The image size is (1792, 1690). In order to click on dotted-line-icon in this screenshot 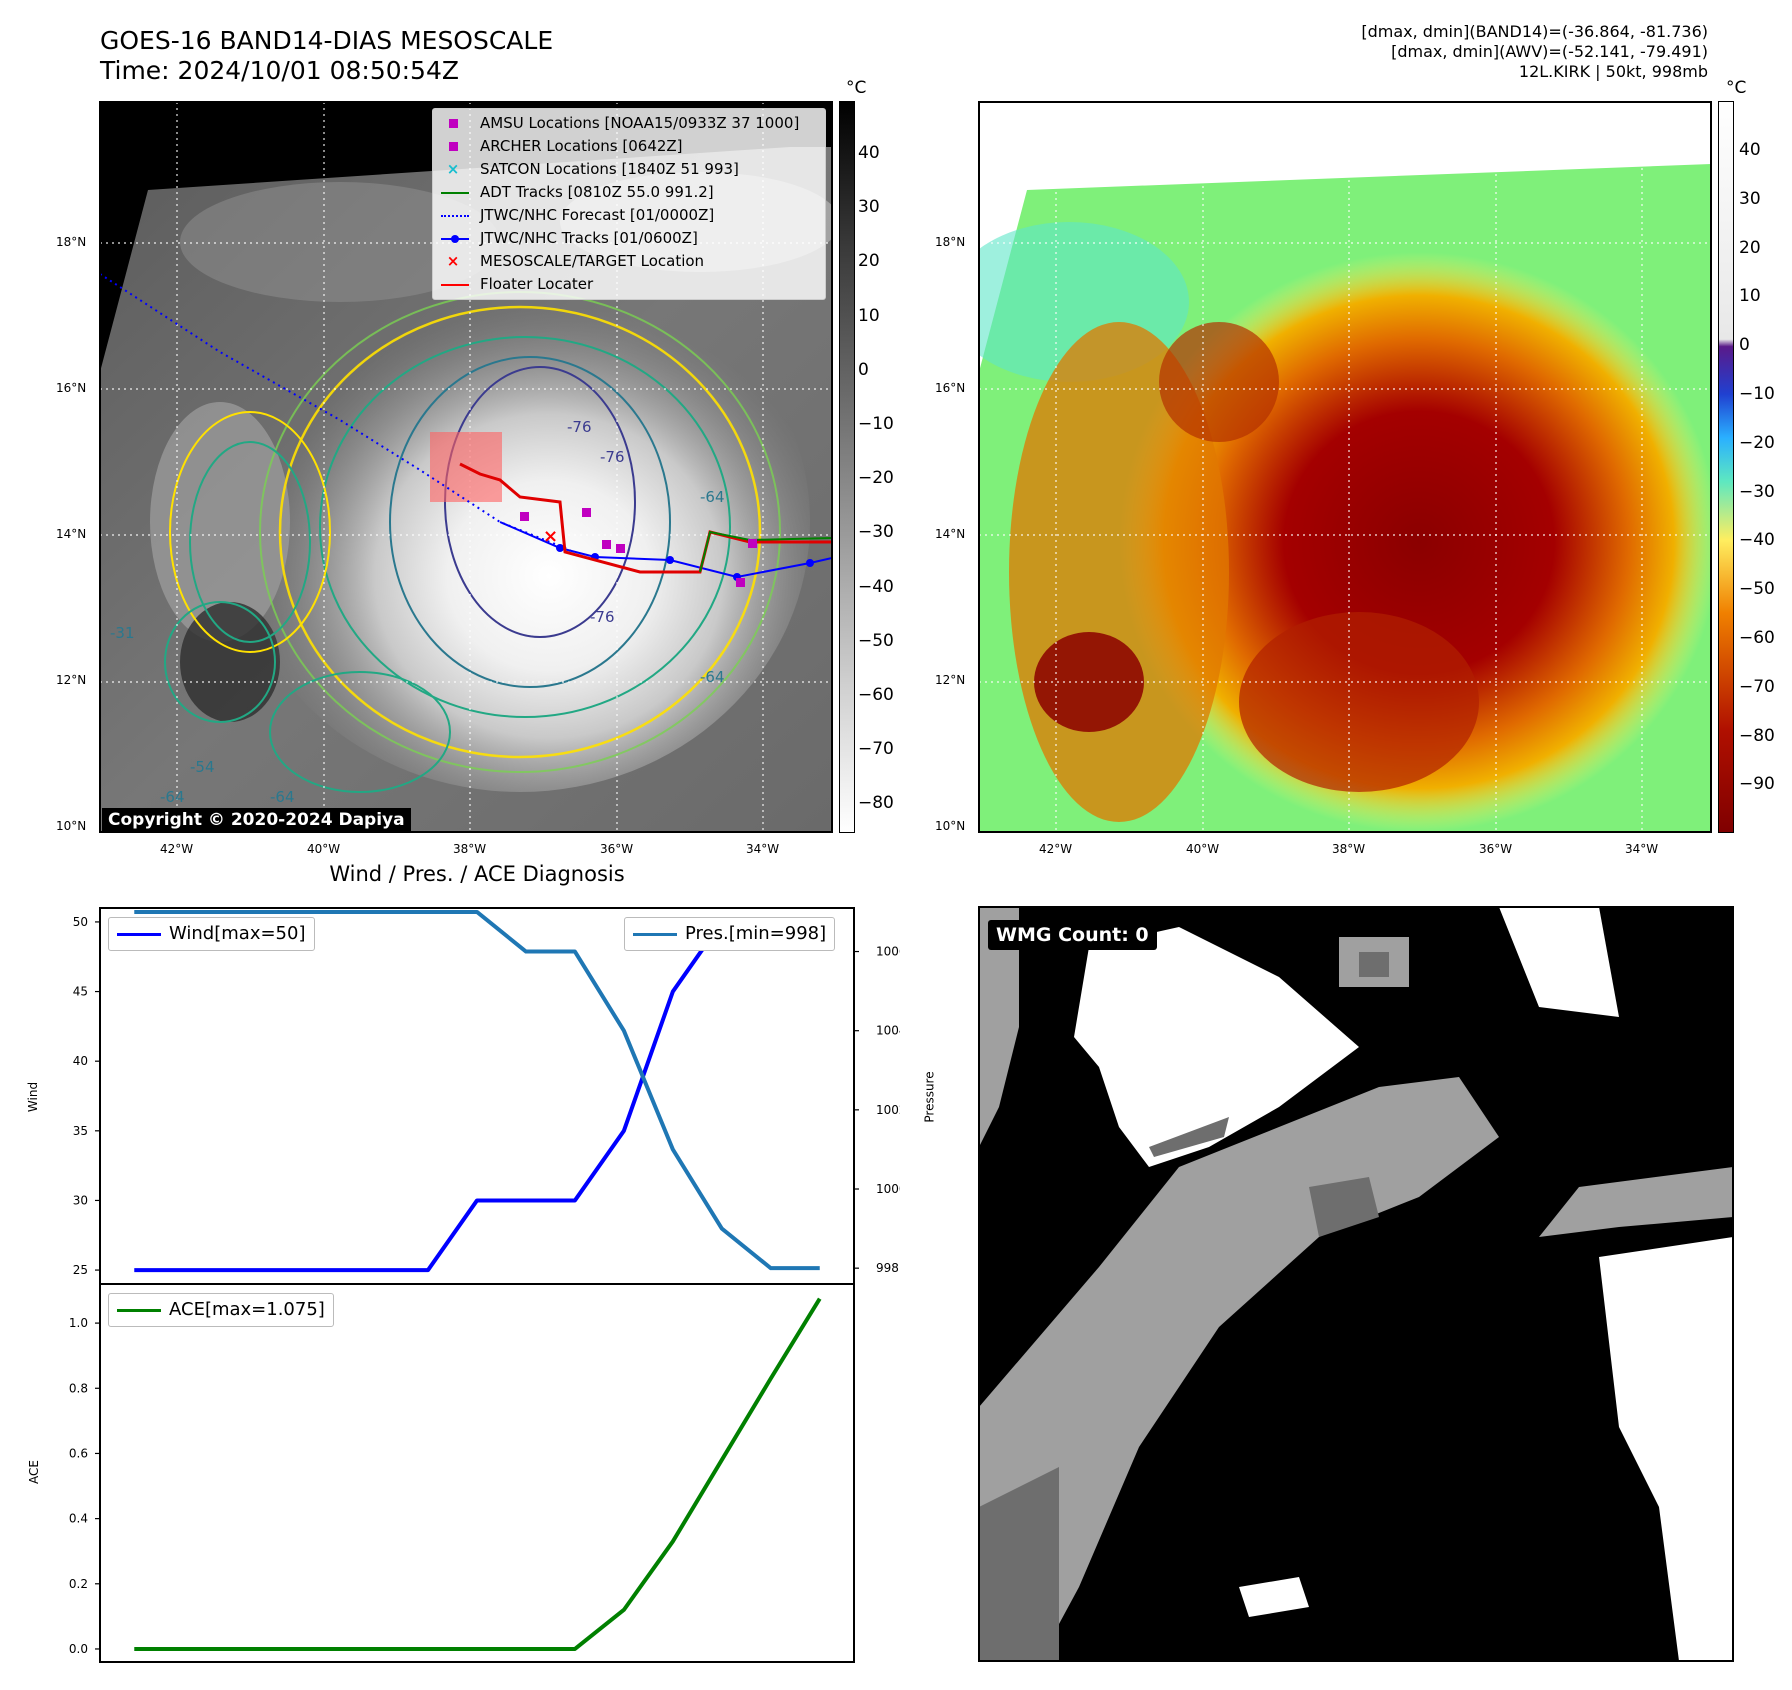, I will do `click(455, 215)`.